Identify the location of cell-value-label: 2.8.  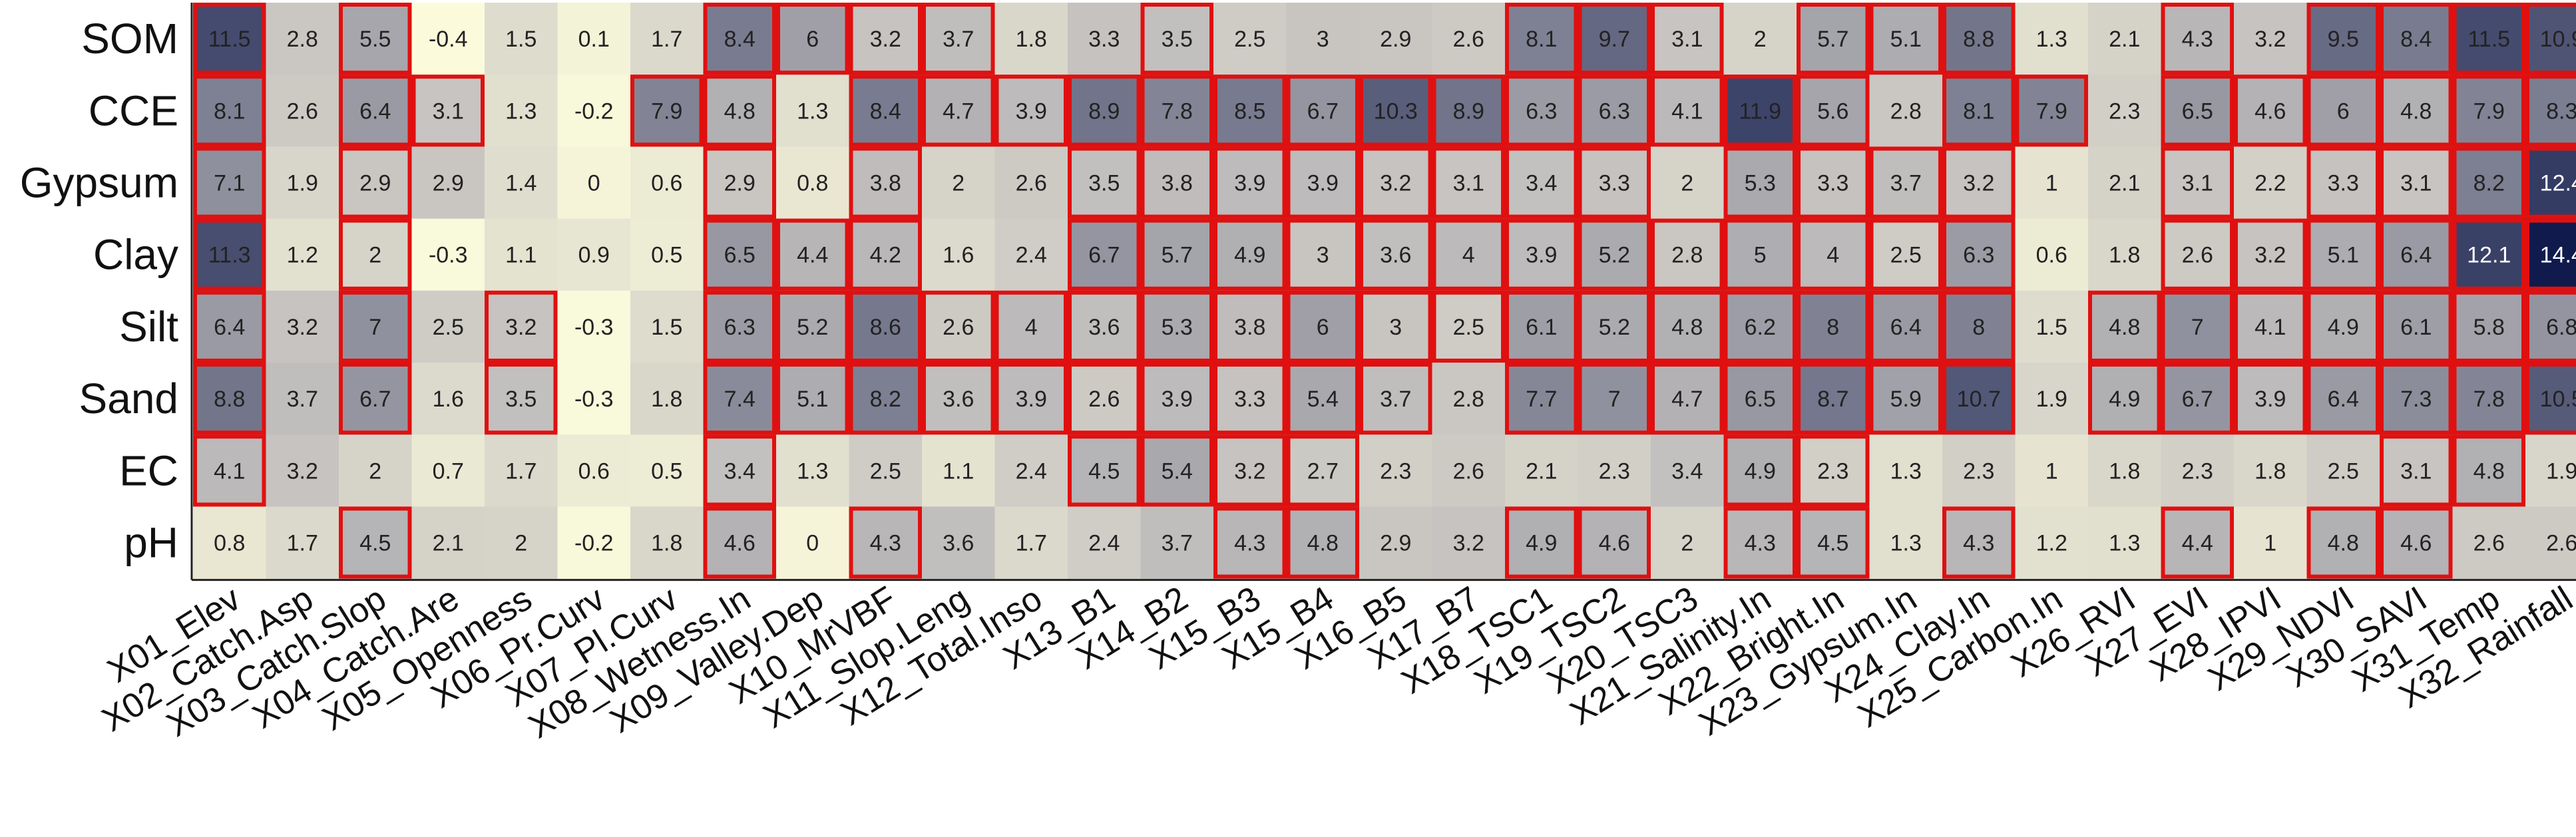
(1687, 255).